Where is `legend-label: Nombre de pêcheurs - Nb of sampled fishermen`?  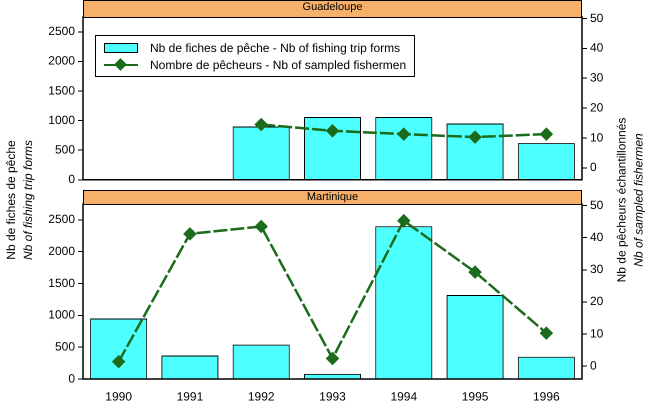 legend-label: Nombre de pêcheurs - Nb of sampled fishermen is located at coordinates (278, 65).